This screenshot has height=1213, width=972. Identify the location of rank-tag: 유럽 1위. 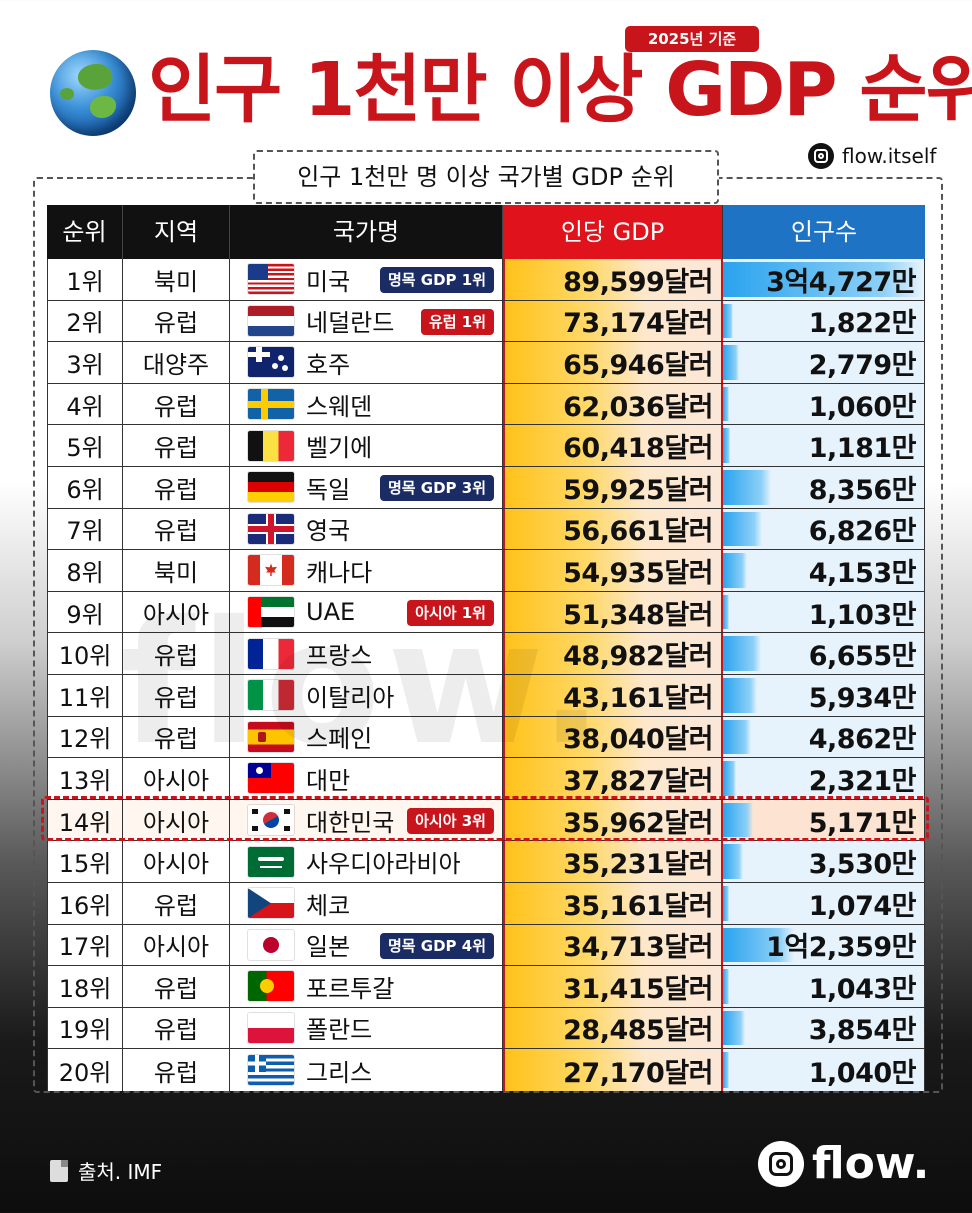
(457, 321).